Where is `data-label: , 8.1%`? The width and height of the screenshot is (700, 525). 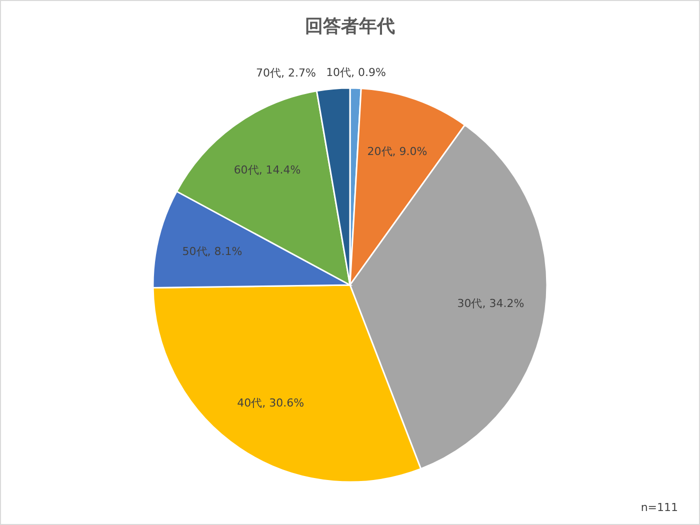
data-label: , 8.1% is located at coordinates (224, 251).